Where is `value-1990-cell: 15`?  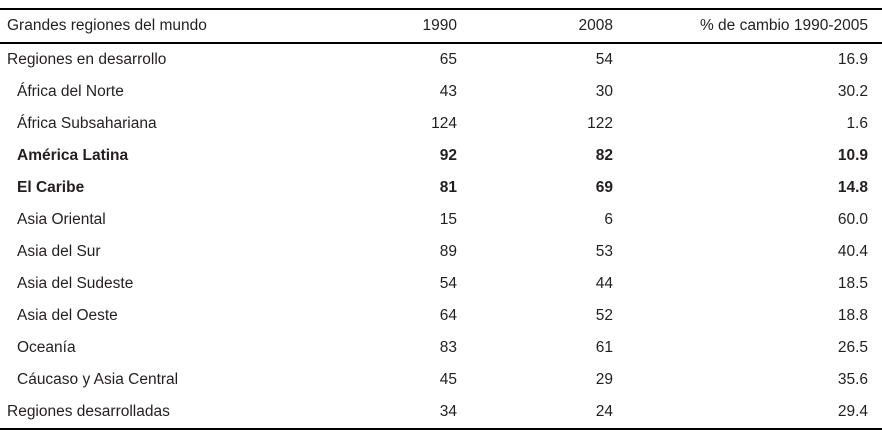 value-1990-cell: 15 is located at coordinates (448, 219).